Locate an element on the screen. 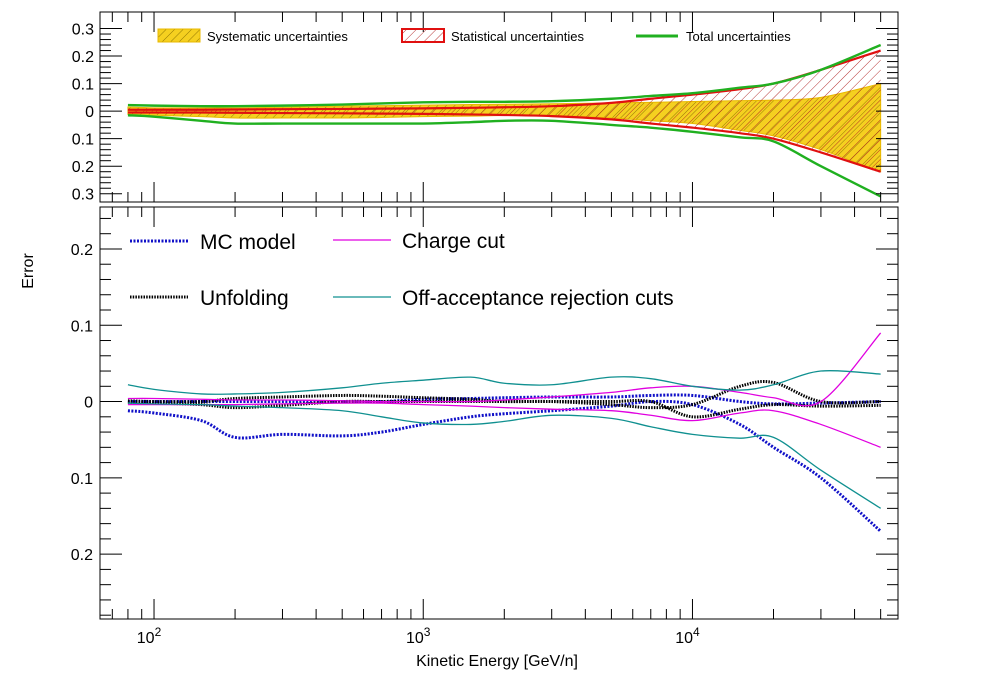  legend-label-off-acceptance: Off-acceptance rejection cuts is located at coordinates (538, 298).